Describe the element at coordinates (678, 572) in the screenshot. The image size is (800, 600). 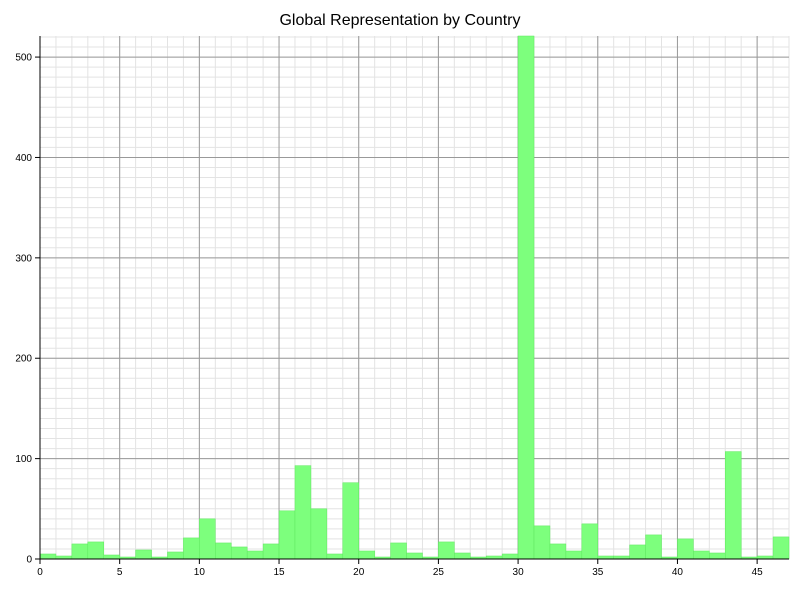
I see `x-tick-label: 40` at that location.